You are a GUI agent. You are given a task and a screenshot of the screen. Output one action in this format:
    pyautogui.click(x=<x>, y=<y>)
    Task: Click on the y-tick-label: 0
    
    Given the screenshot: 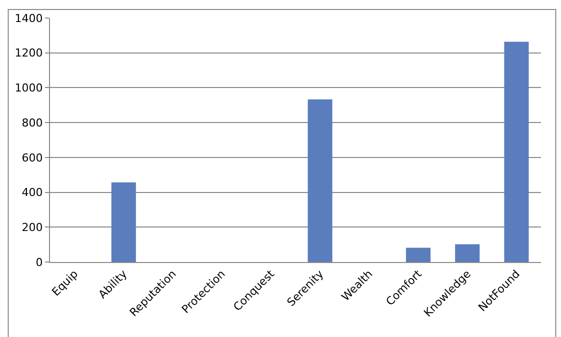 What is the action you would take?
    pyautogui.click(x=39, y=262)
    